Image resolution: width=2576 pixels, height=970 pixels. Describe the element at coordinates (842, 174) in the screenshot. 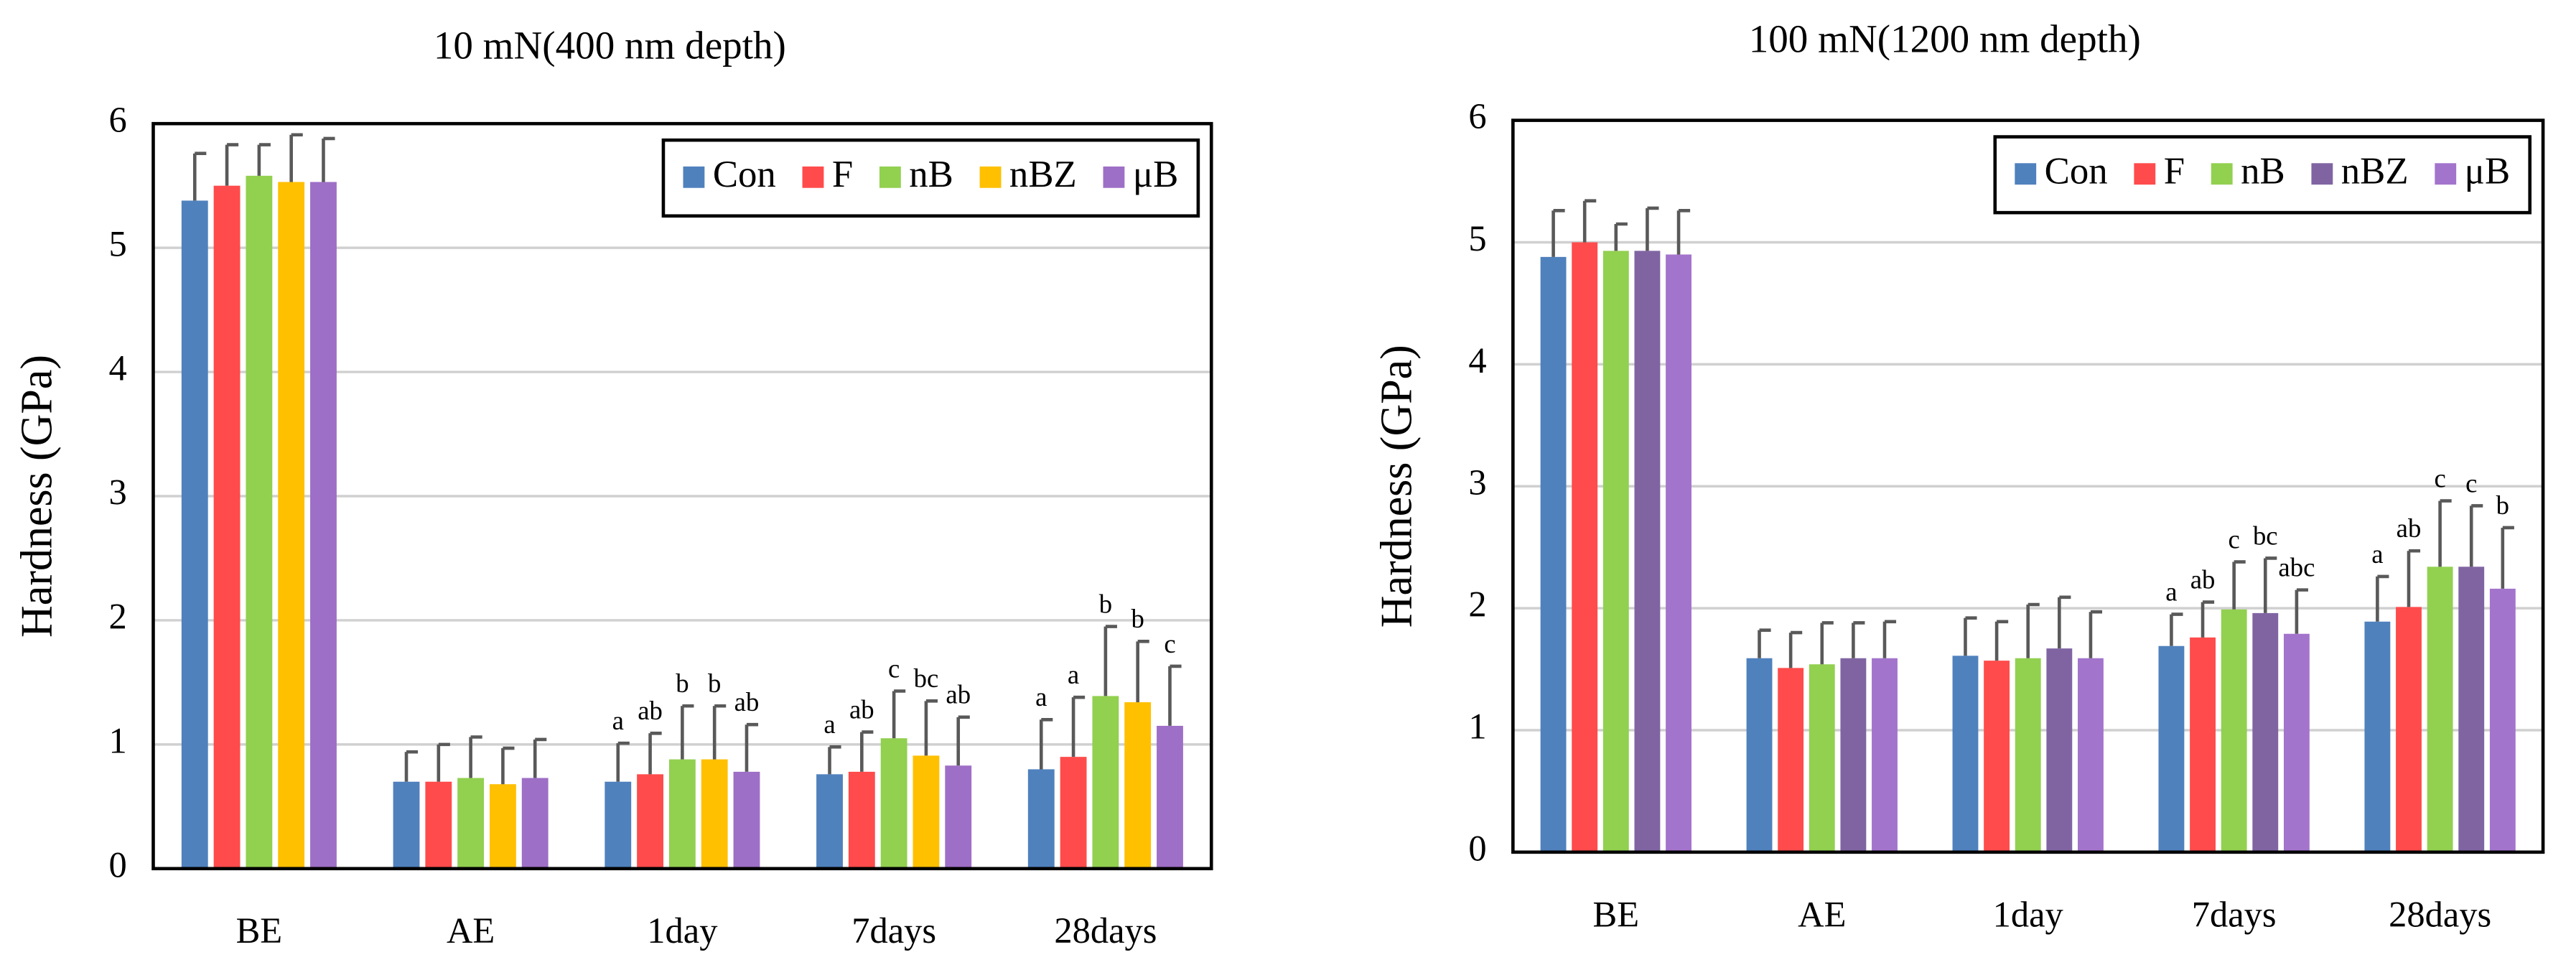

I see `legend-label: F` at that location.